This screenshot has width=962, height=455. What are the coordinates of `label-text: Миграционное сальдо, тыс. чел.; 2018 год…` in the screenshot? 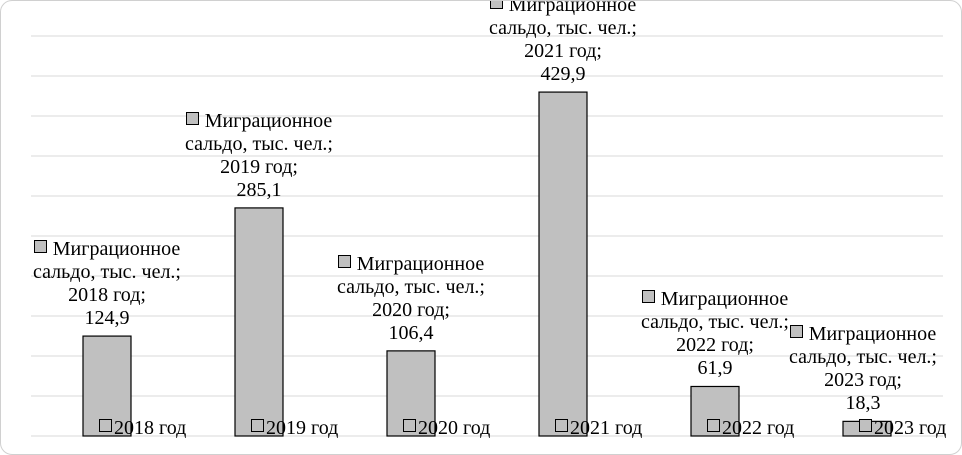 It's located at (107, 272).